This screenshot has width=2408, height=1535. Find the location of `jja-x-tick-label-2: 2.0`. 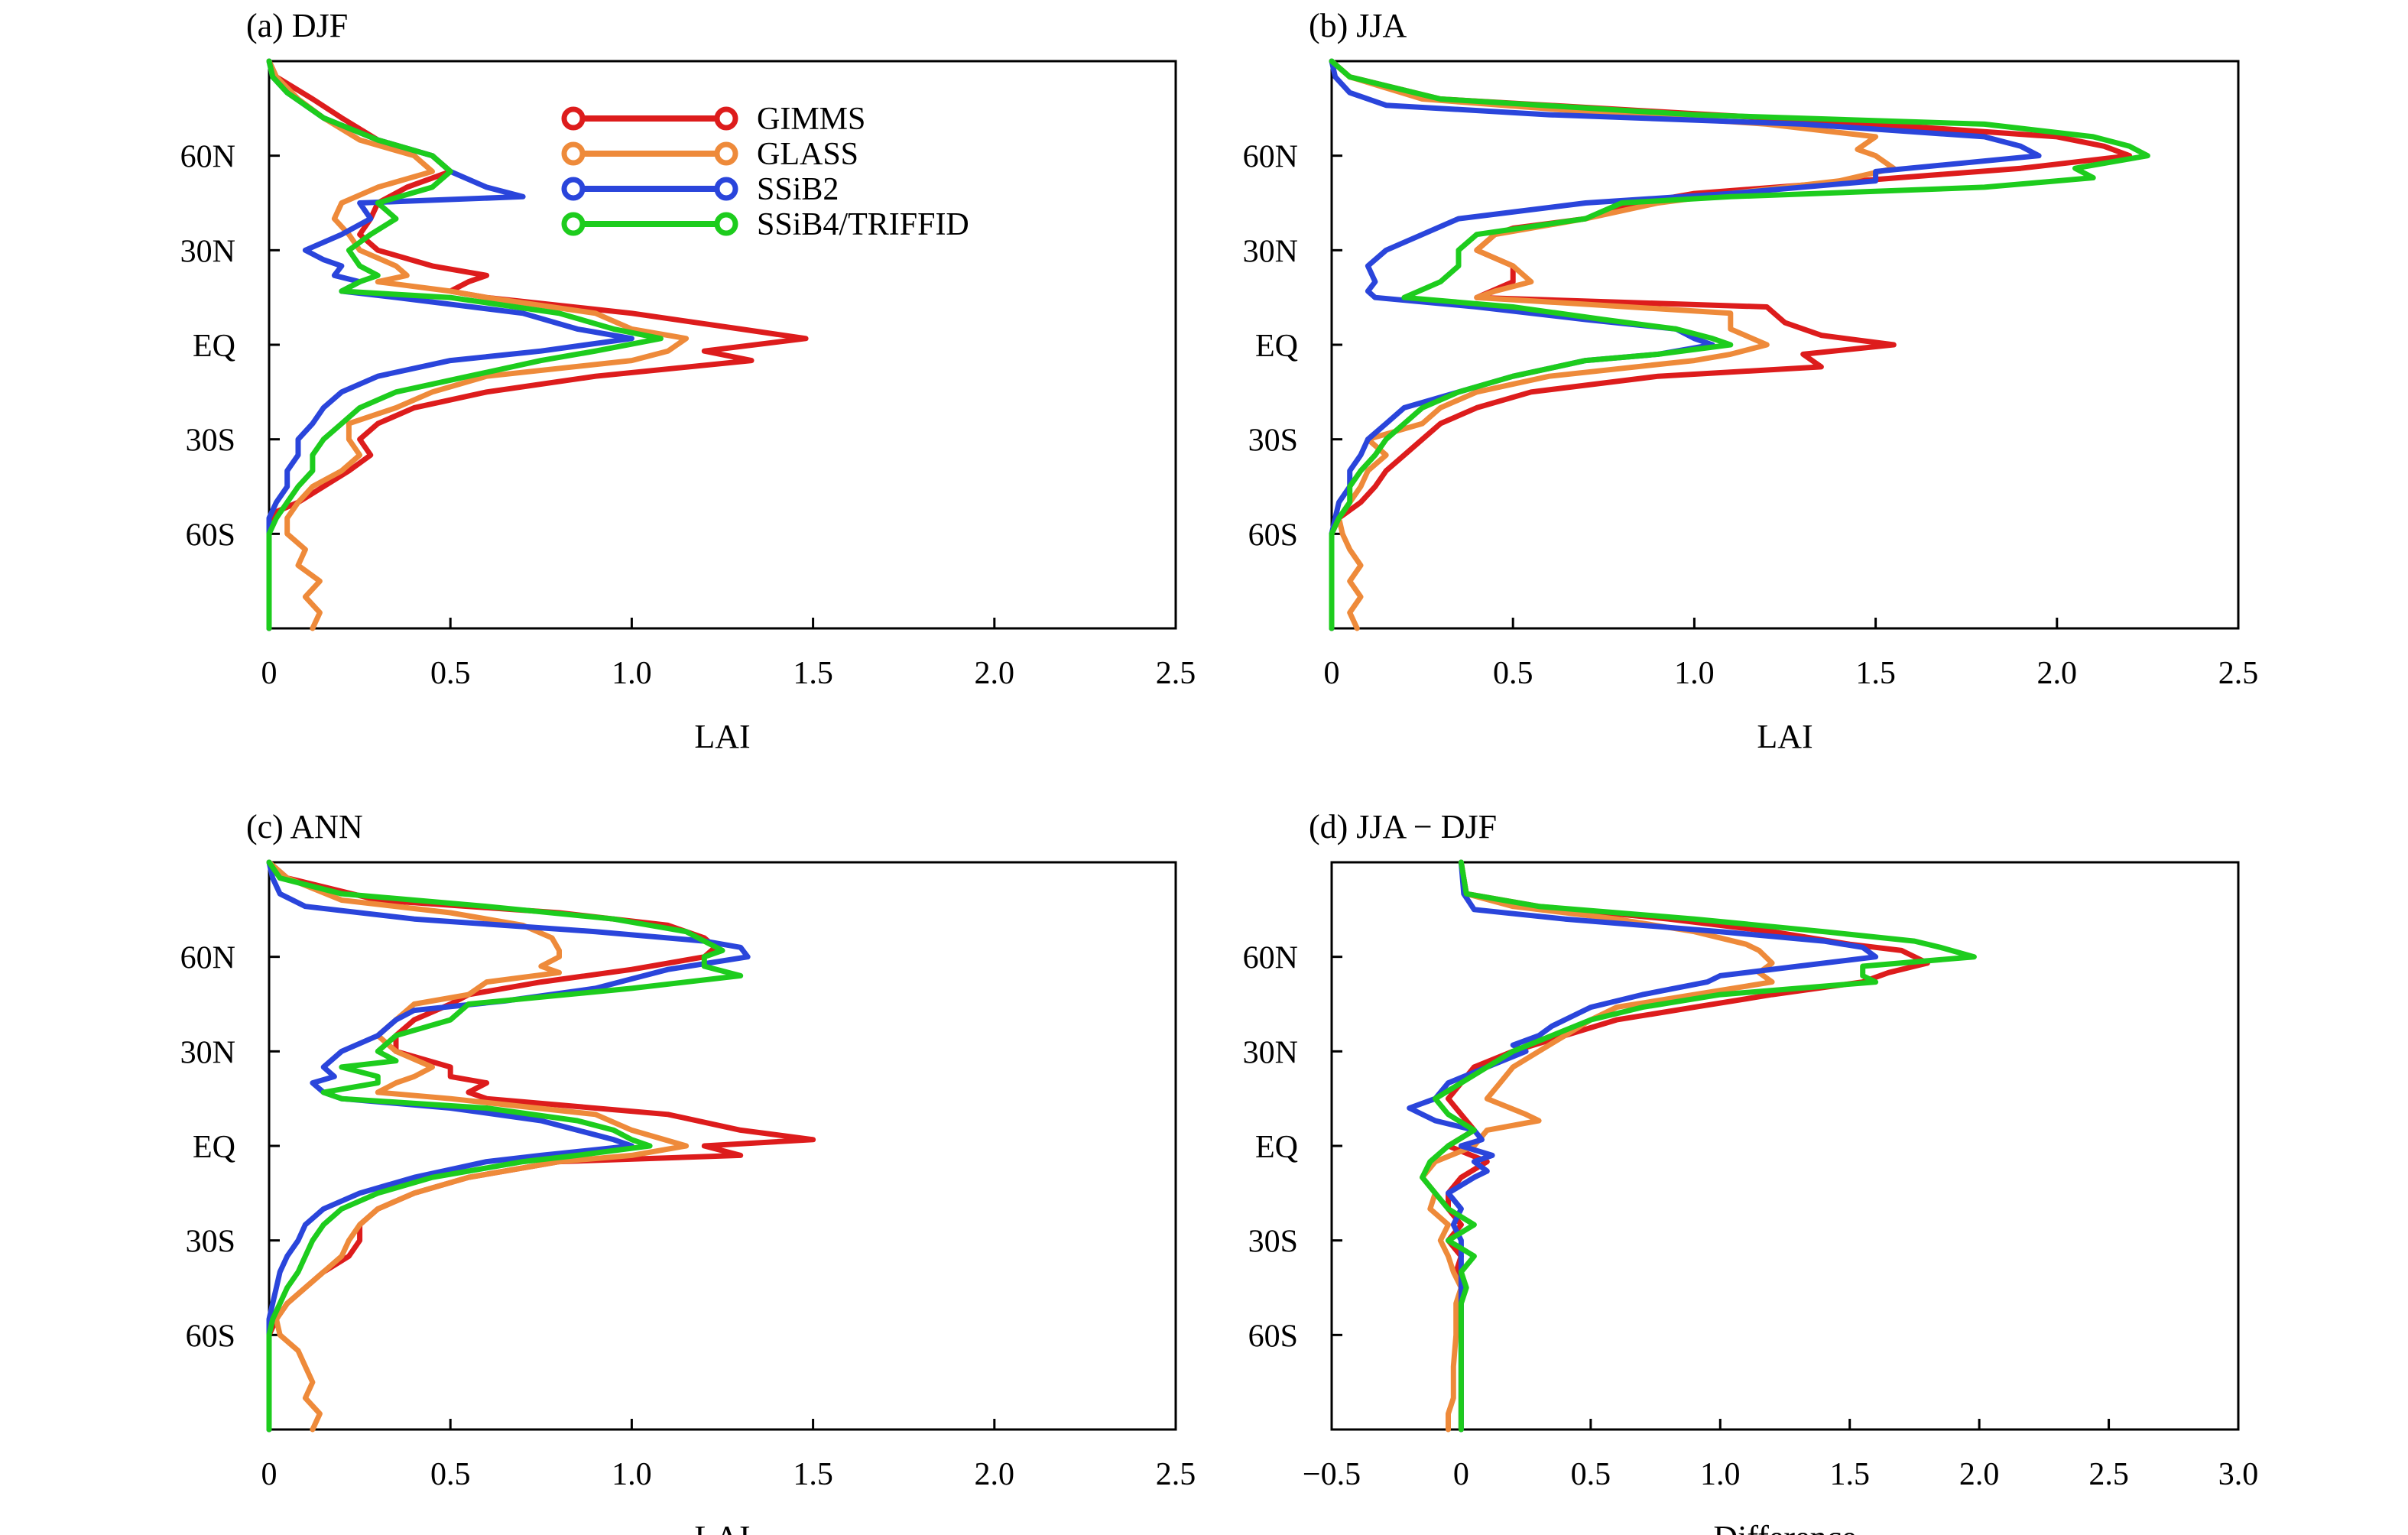

jja-x-tick-label-2: 2.0 is located at coordinates (2058, 673).